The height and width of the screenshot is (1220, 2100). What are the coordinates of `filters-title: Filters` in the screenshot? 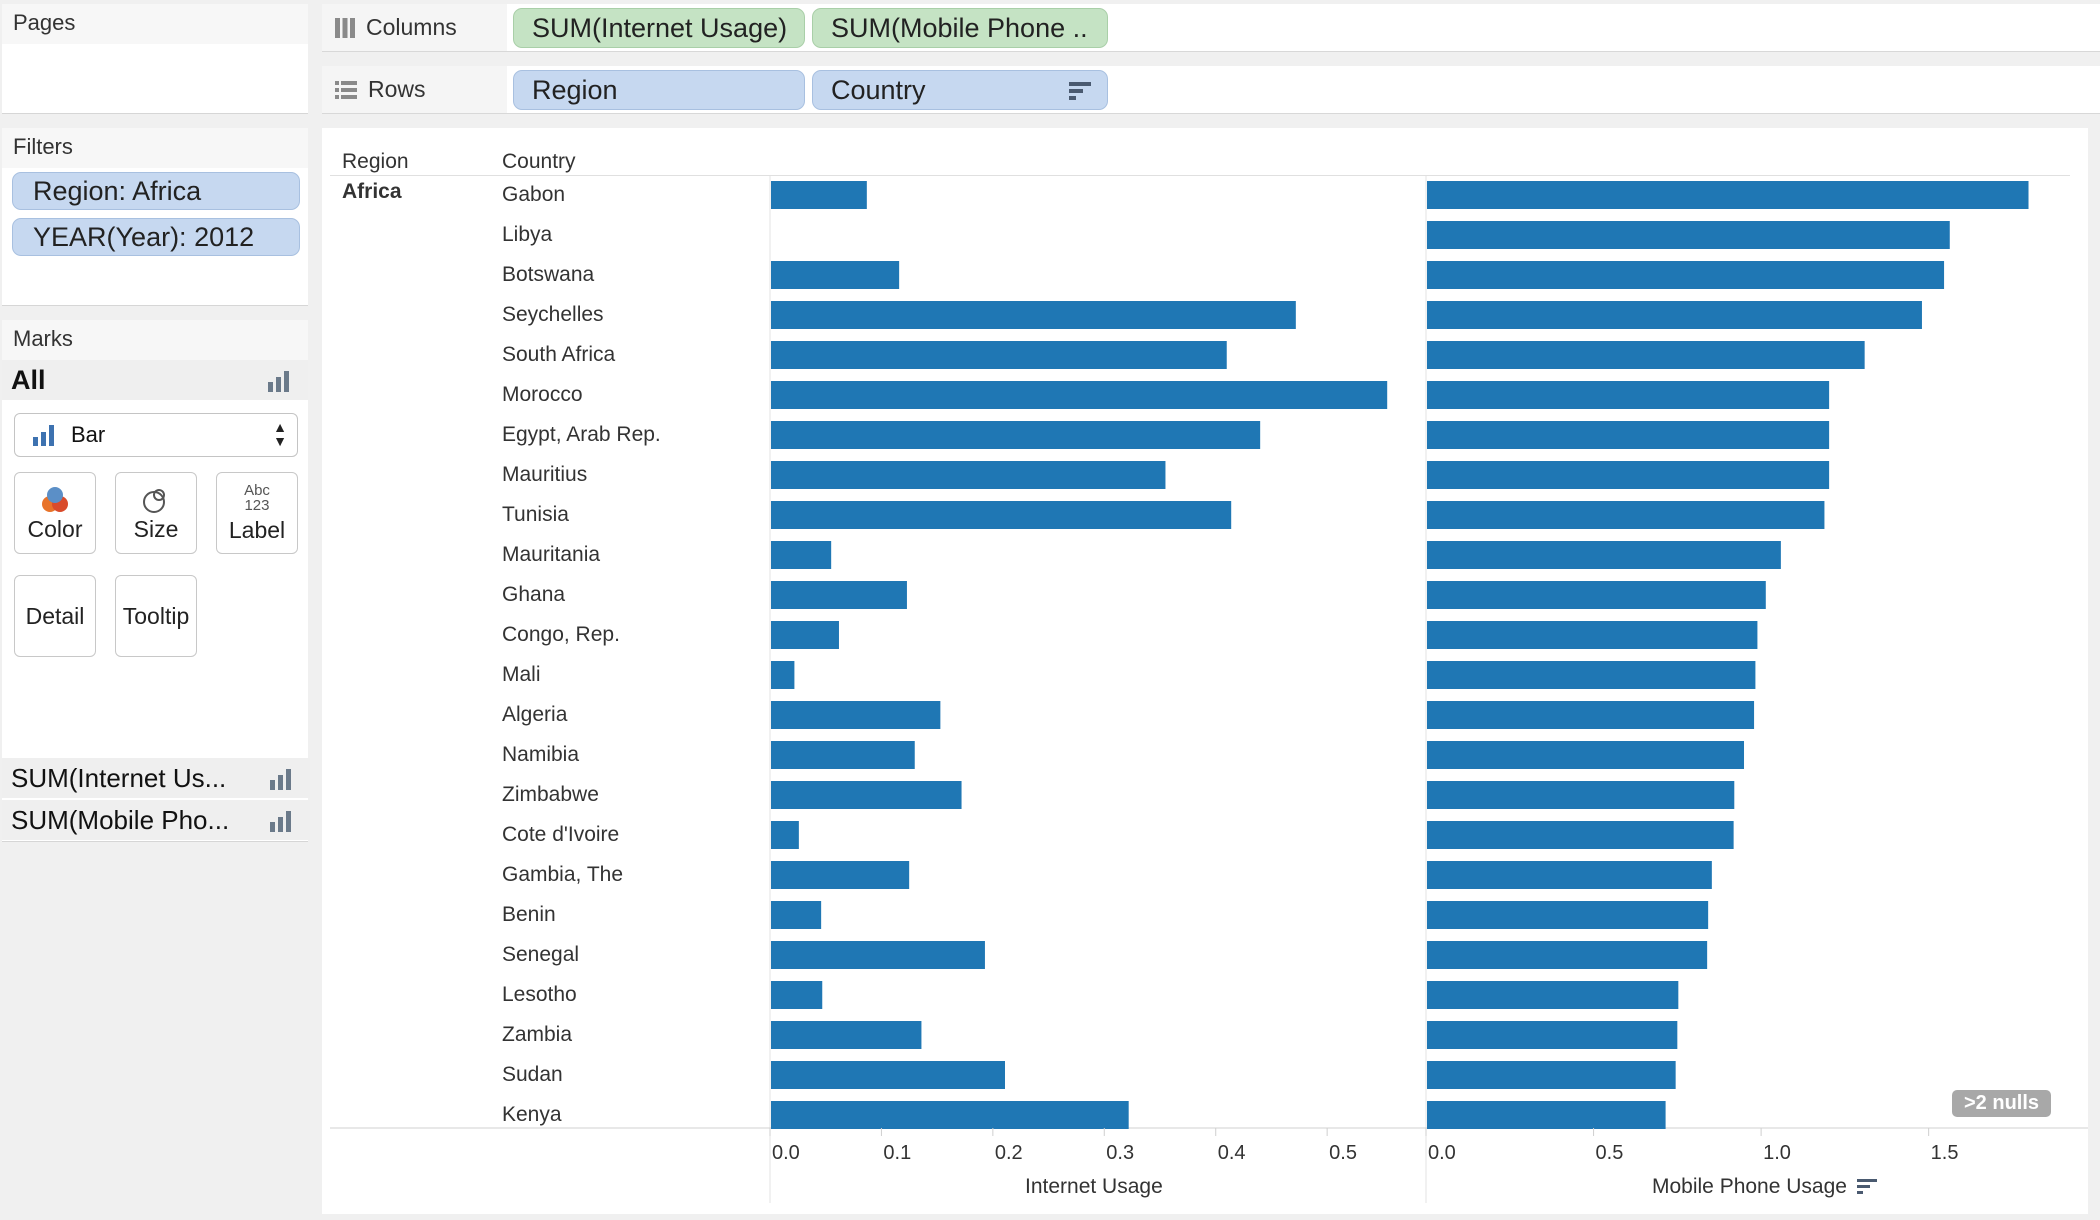 It's located at (155, 148).